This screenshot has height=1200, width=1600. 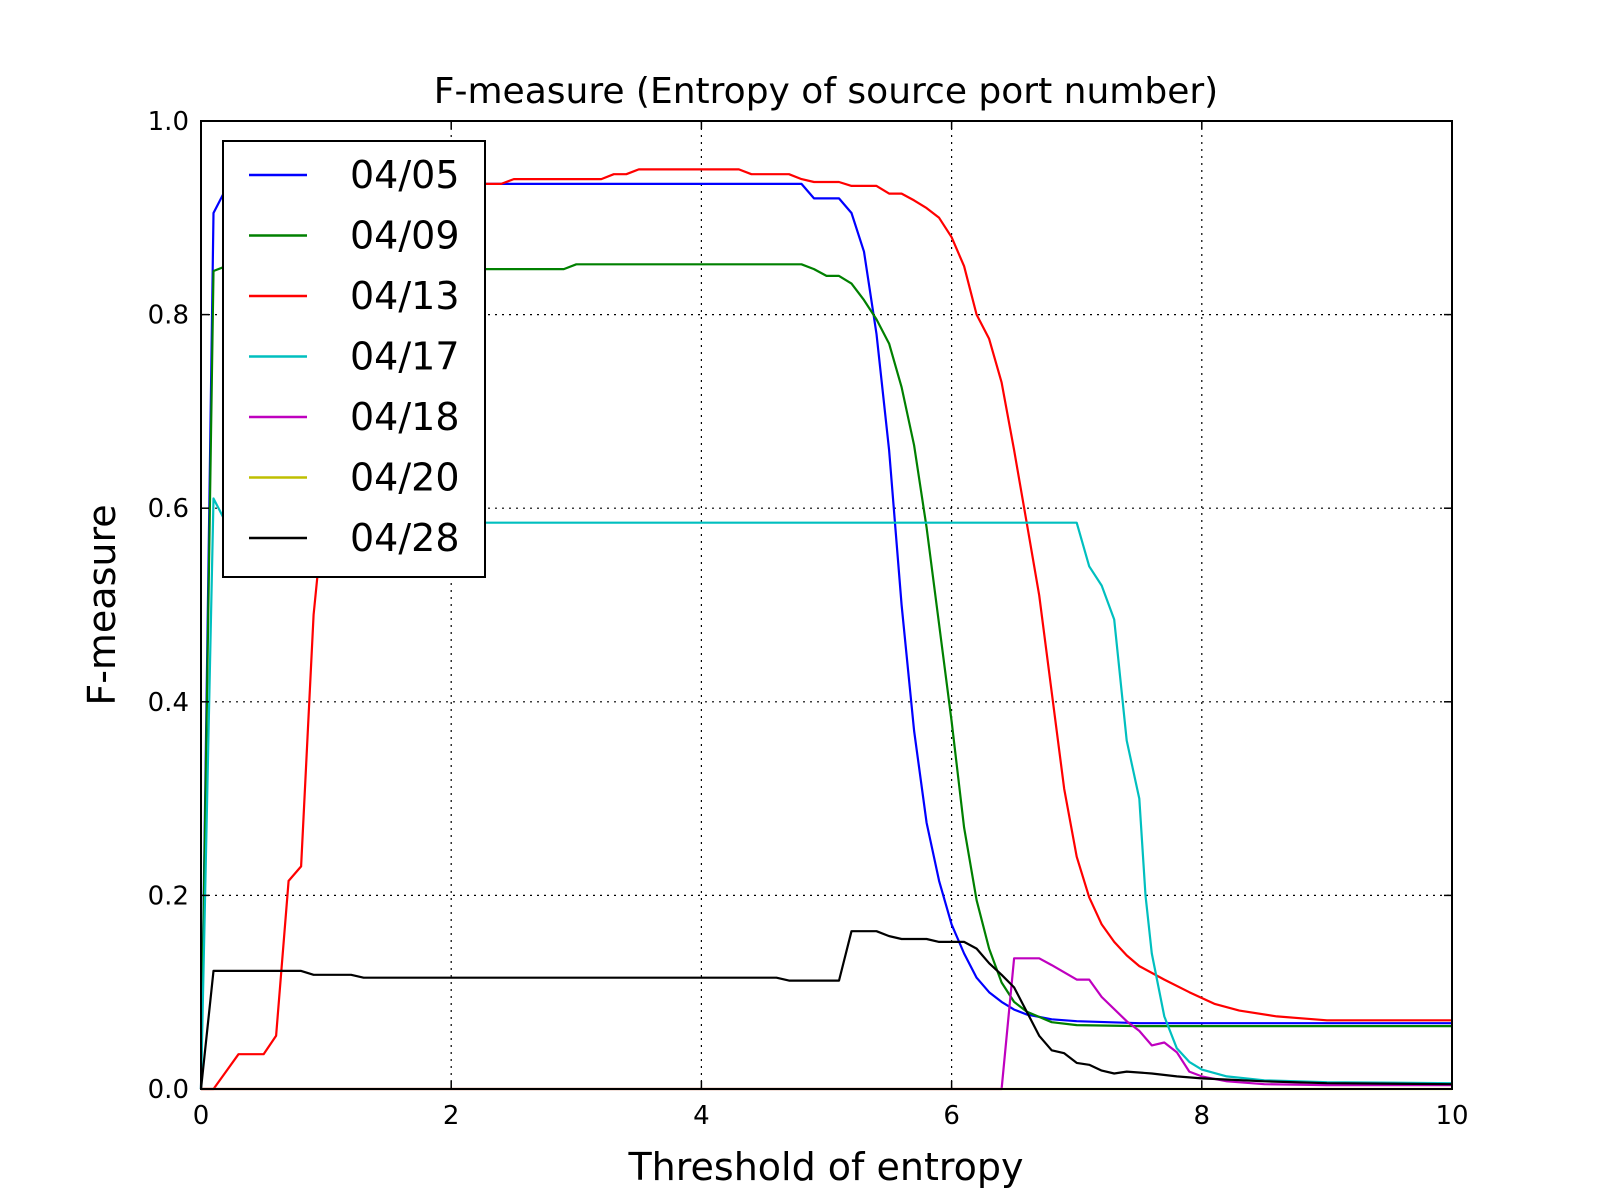 I want to click on legend-label: 04/20, so click(x=405, y=478).